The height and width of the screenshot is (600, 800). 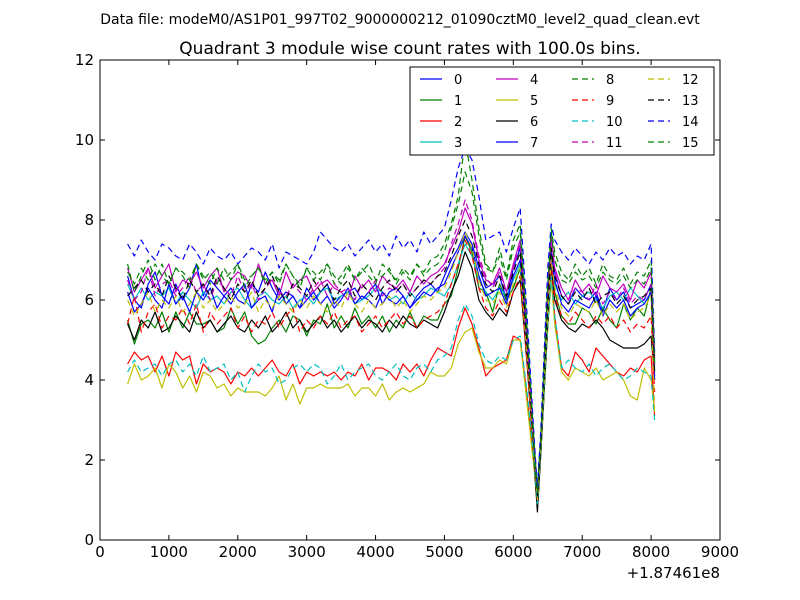 I want to click on x-tick-label: 9000, so click(x=720, y=552).